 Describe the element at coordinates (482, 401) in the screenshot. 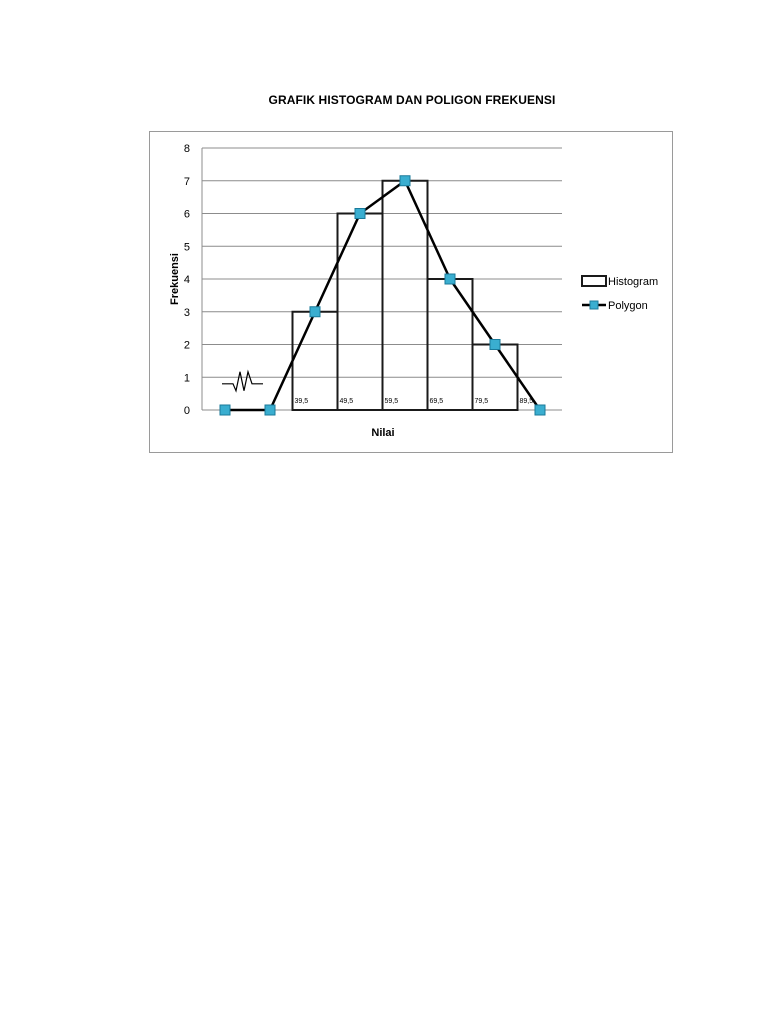

I see `x-tick-label: 79,5` at that location.